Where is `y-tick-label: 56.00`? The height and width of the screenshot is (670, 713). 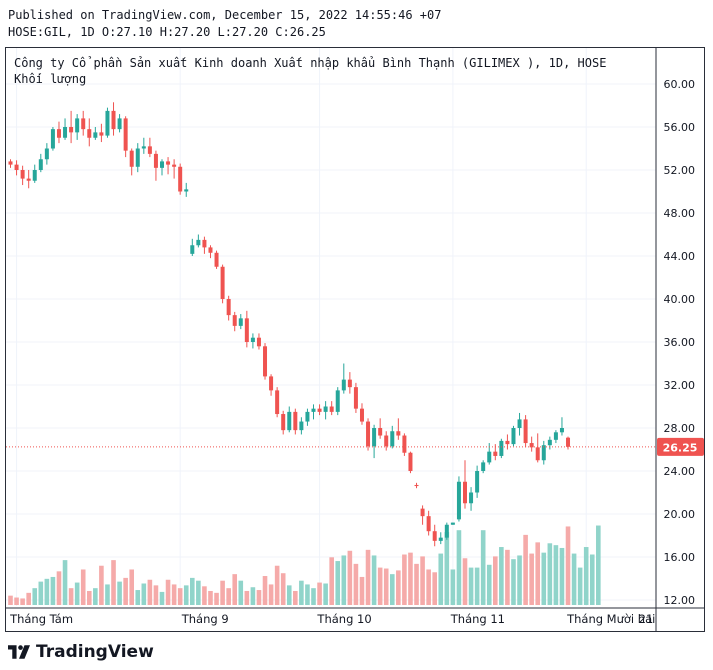 y-tick-label: 56.00 is located at coordinates (680, 127).